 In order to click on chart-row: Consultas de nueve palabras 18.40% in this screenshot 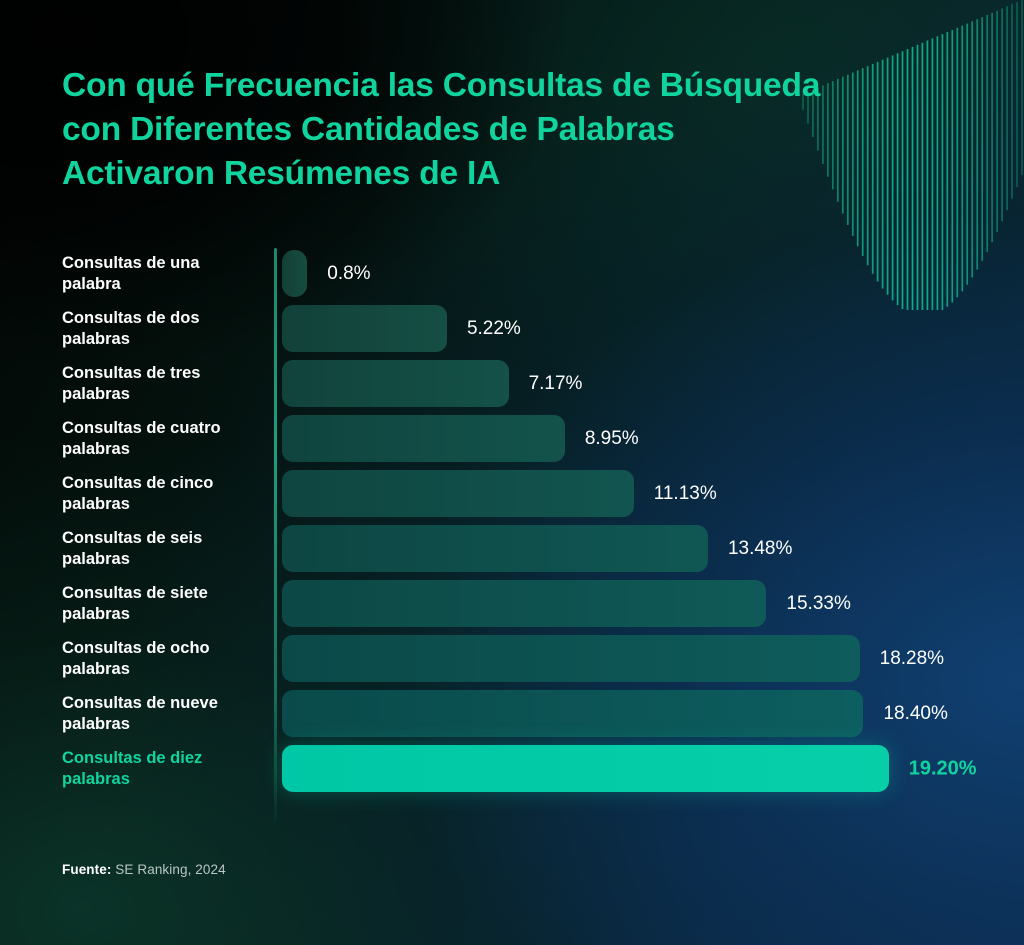, I will do `click(527, 713)`.